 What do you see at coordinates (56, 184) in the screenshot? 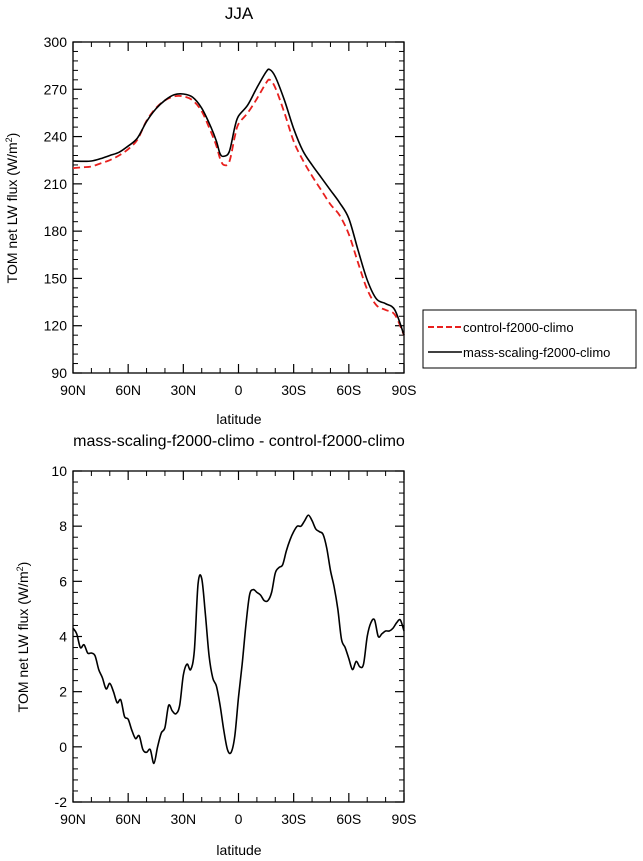
I see `top-ytick-label: 210` at bounding box center [56, 184].